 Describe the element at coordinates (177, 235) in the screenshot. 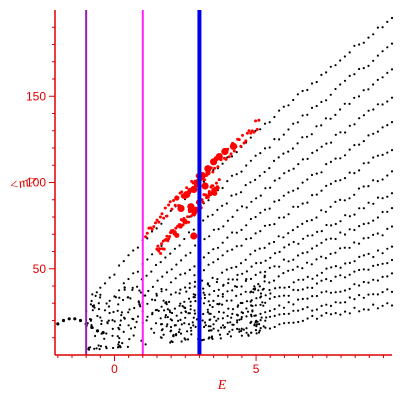

I see `highlight-point` at that location.